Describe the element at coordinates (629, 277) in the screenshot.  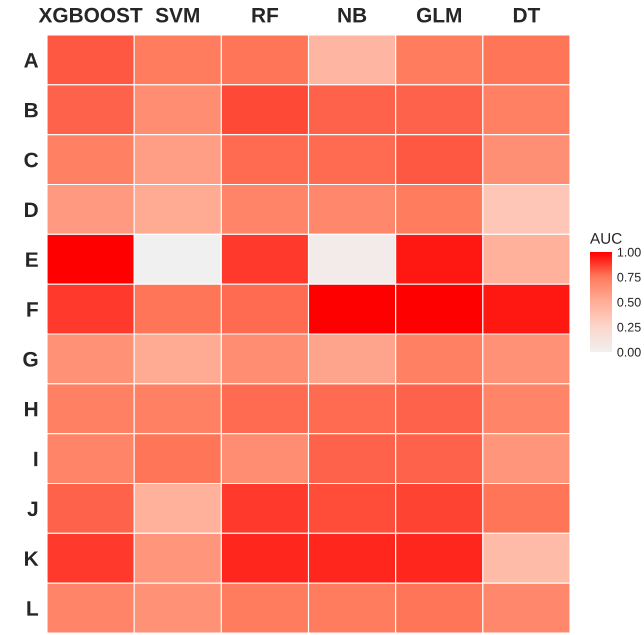
I see `color-bar-label: 0.75` at that location.